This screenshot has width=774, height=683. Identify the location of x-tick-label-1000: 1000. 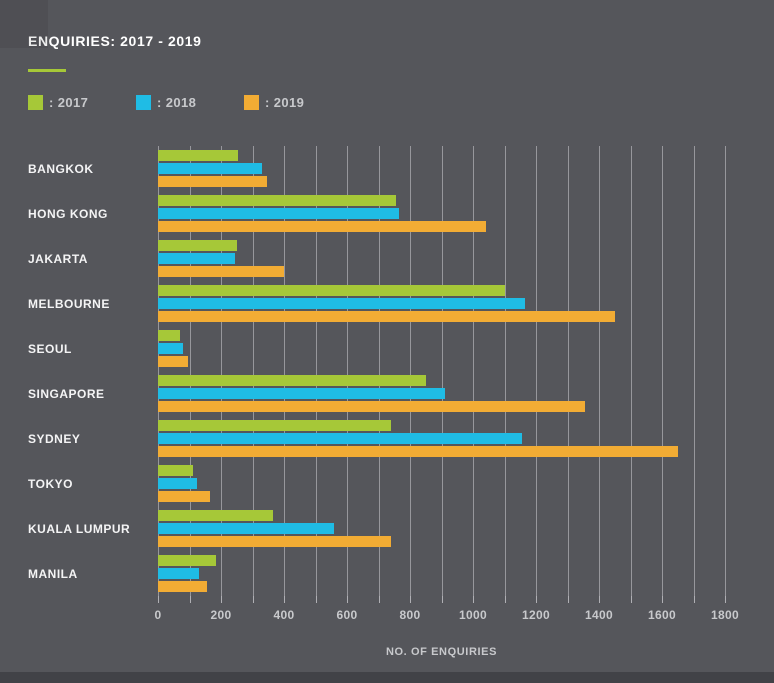
(473, 615).